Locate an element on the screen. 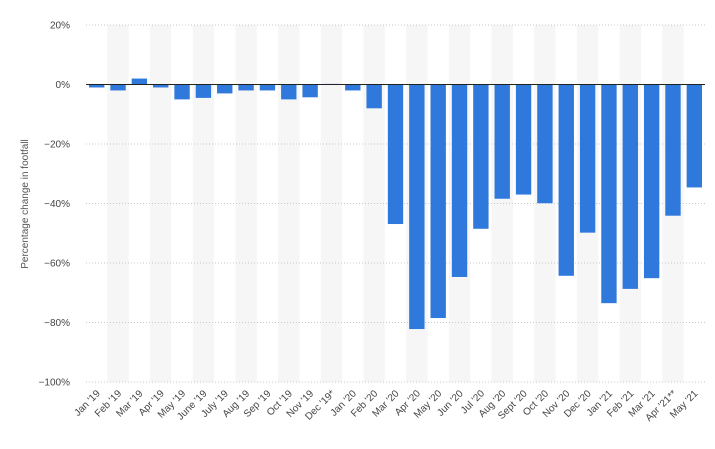  y-axis-title: Percentage change in footfall is located at coordinates (25, 204).